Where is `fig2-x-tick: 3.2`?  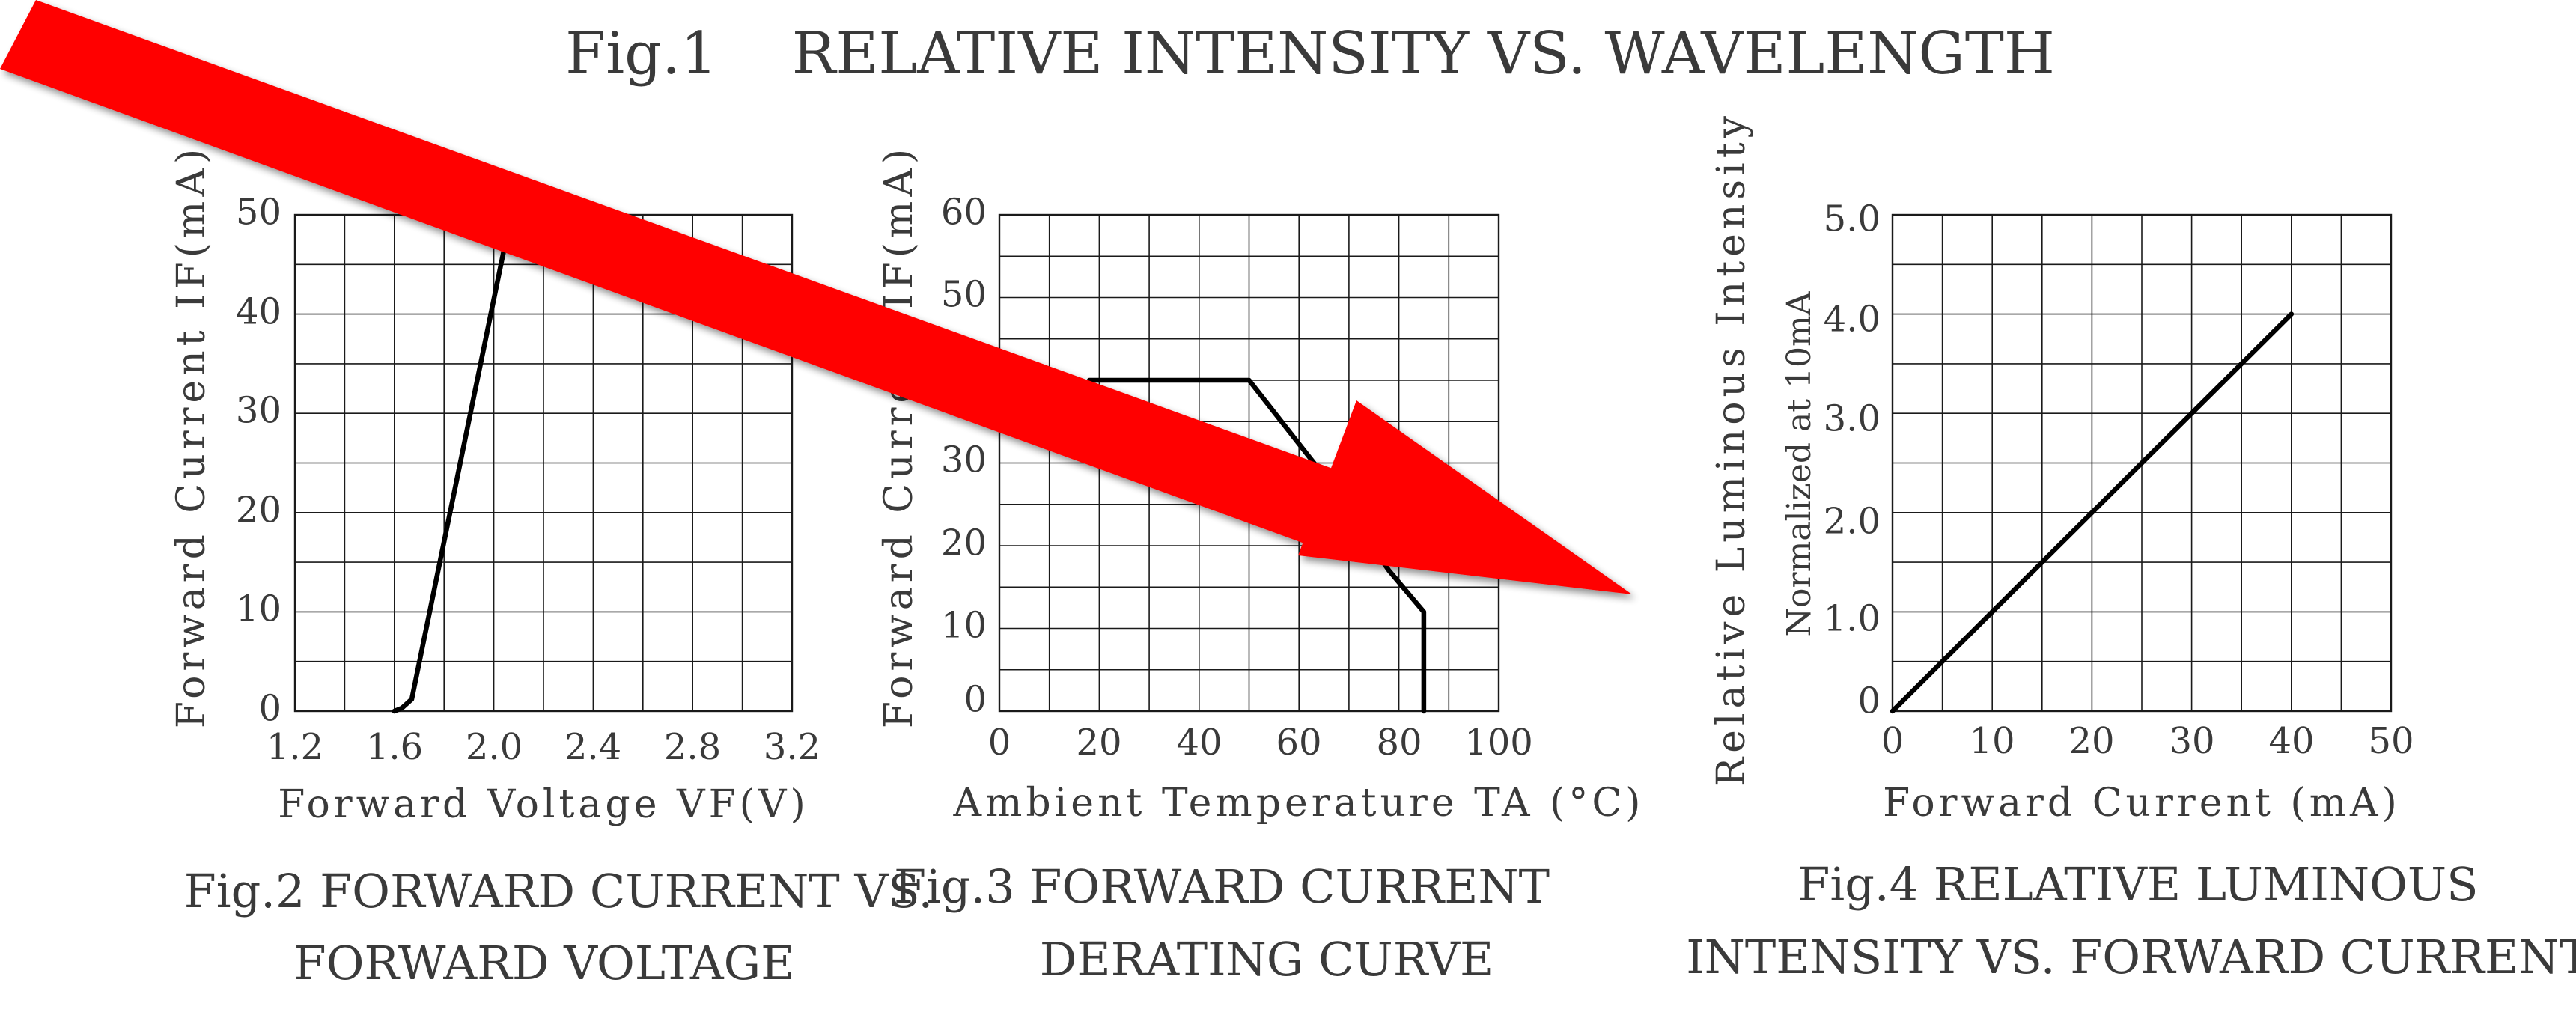 fig2-x-tick: 3.2 is located at coordinates (792, 747).